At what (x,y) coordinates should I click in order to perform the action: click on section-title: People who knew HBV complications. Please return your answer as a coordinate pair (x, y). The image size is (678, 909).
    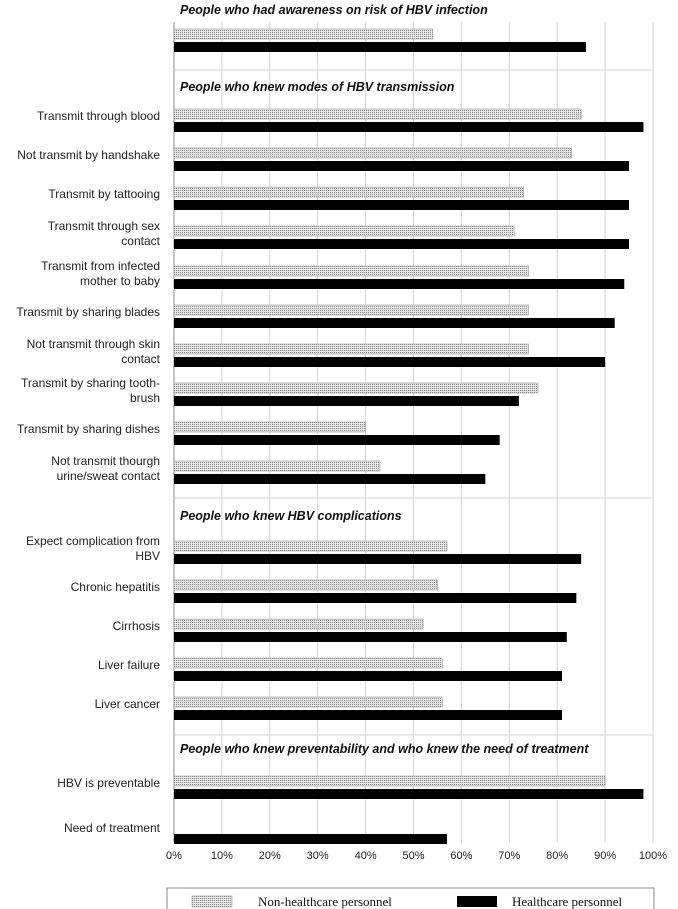
    Looking at the image, I should click on (291, 516).